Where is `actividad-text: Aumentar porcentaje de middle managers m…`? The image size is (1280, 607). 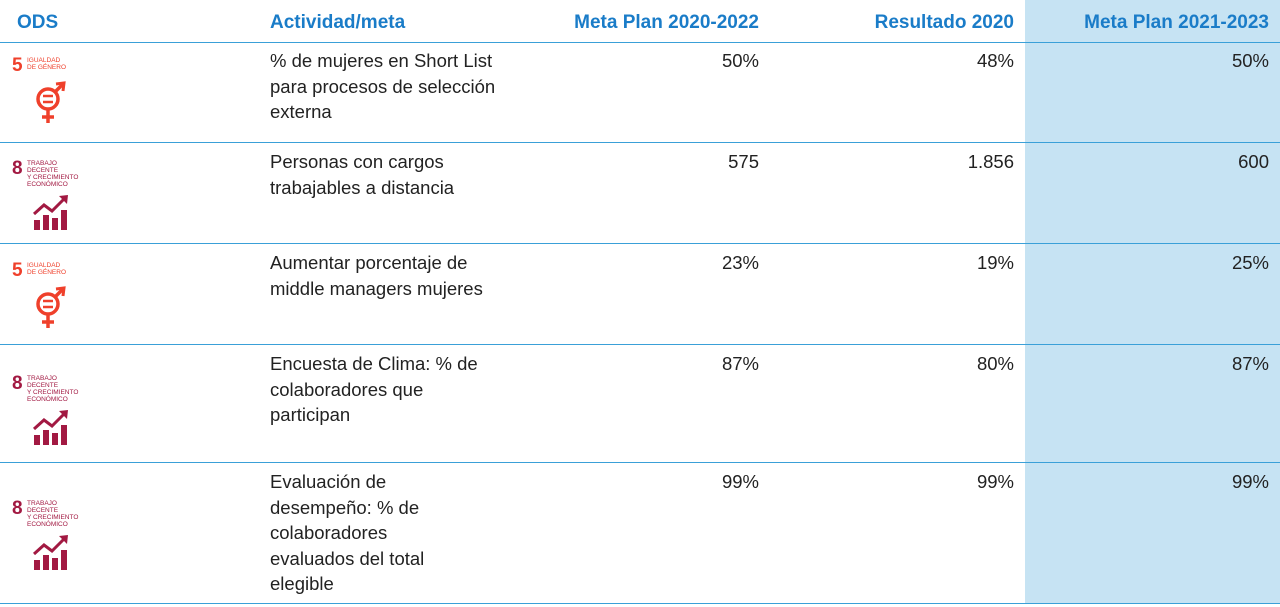
actividad-text: Aumentar porcentaje de middle managers m… is located at coordinates (376, 275).